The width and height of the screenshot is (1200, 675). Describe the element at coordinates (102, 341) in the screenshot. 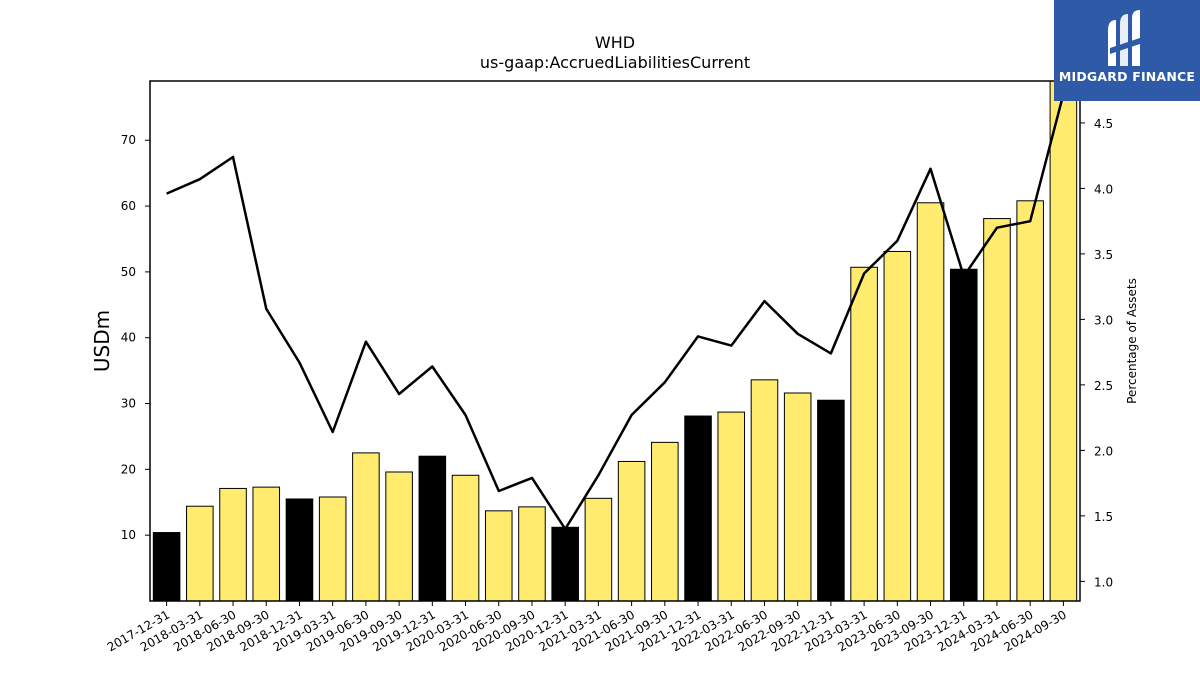

I see `y-axis-label: USDm` at that location.